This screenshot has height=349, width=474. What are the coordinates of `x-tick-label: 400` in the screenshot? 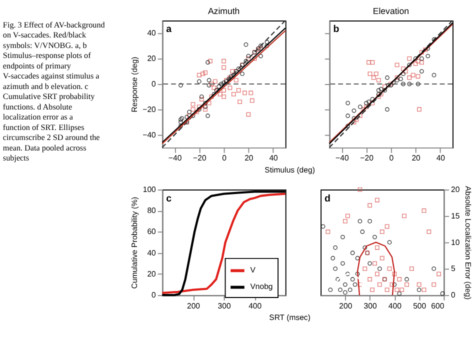 It's located at (395, 305).